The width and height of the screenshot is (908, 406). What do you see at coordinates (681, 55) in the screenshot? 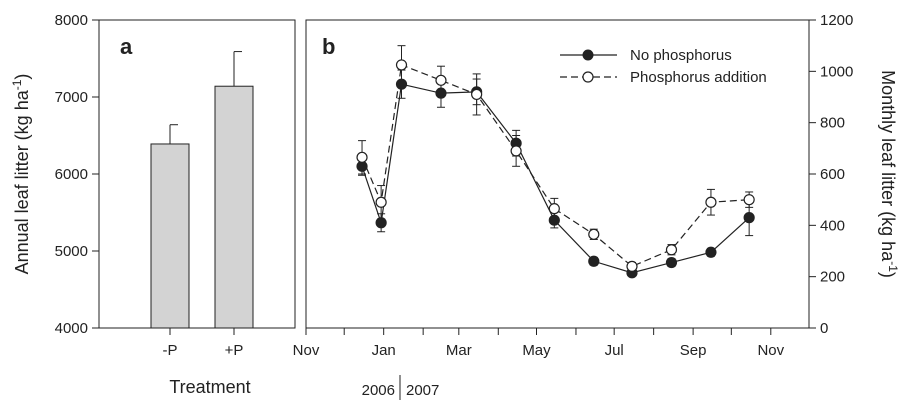
I see `legend-label-no-phosphorus: No phosphorus` at bounding box center [681, 55].